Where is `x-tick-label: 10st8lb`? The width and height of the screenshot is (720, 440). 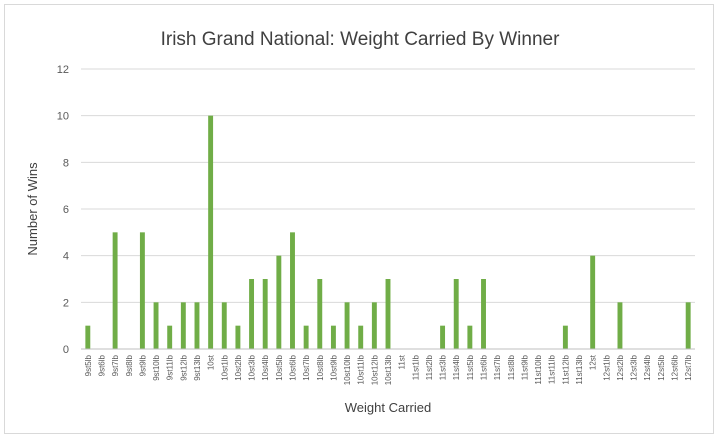
x-tick-label: 10st8lb is located at coordinates (320, 367).